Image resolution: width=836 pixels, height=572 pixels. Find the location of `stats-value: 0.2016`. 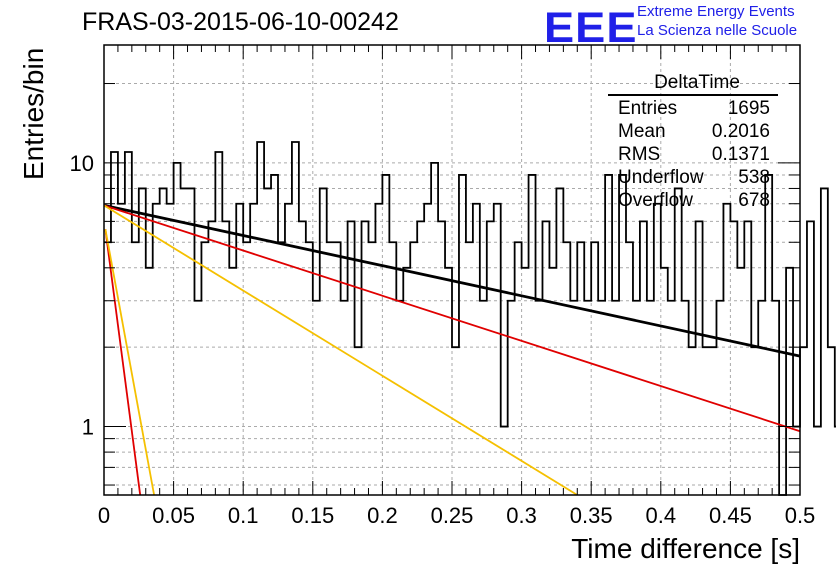

stats-value: 0.2016 is located at coordinates (740, 131).